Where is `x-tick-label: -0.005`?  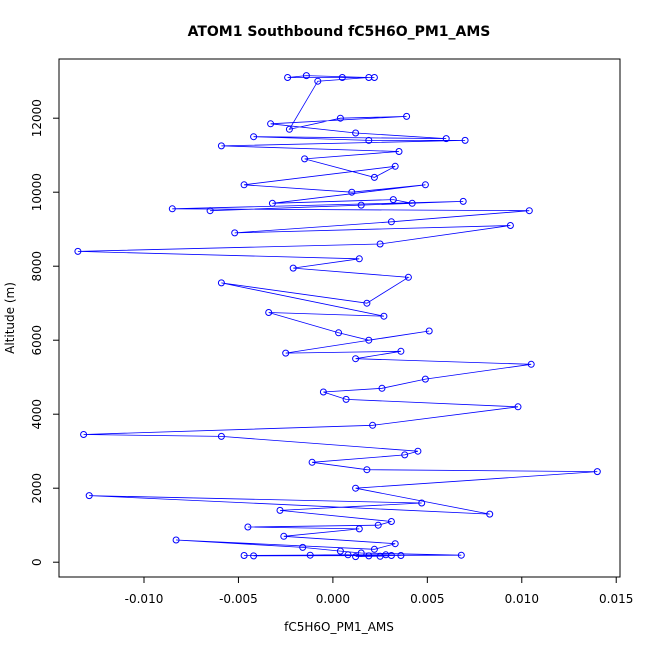
x-tick-label: -0.005 is located at coordinates (238, 599).